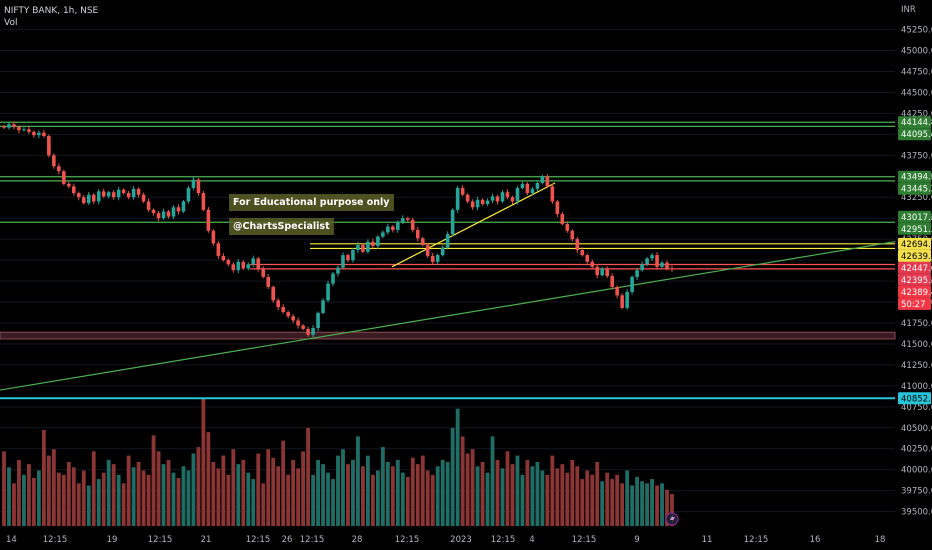  What do you see at coordinates (473, 225) in the screenshot?
I see `rising-channel-trendline` at bounding box center [473, 225].